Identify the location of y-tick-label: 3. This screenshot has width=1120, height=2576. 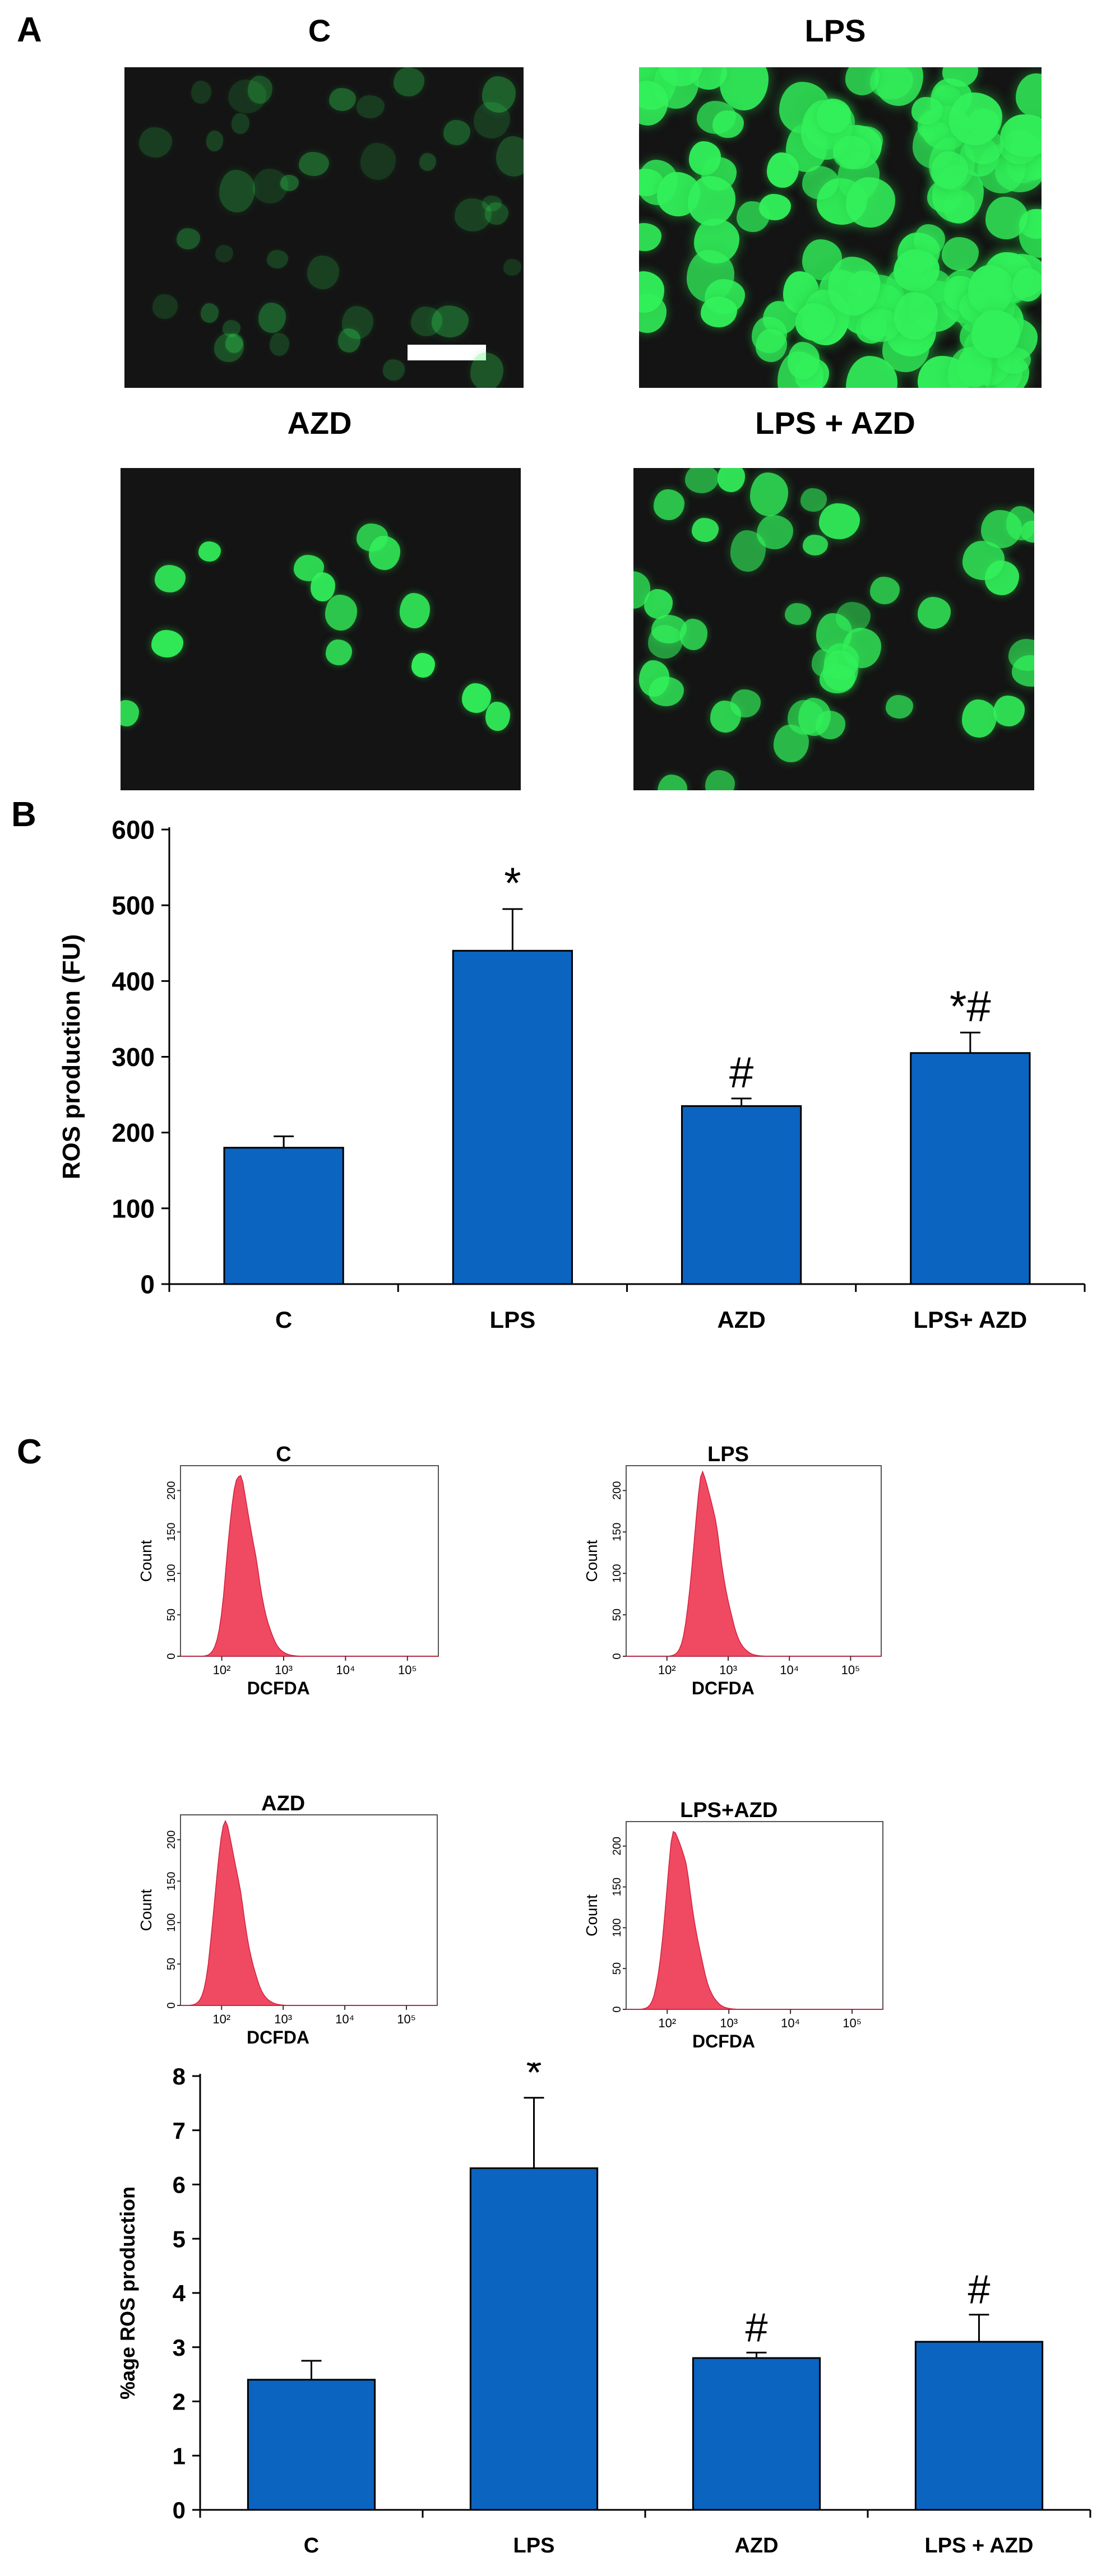
(179, 2347).